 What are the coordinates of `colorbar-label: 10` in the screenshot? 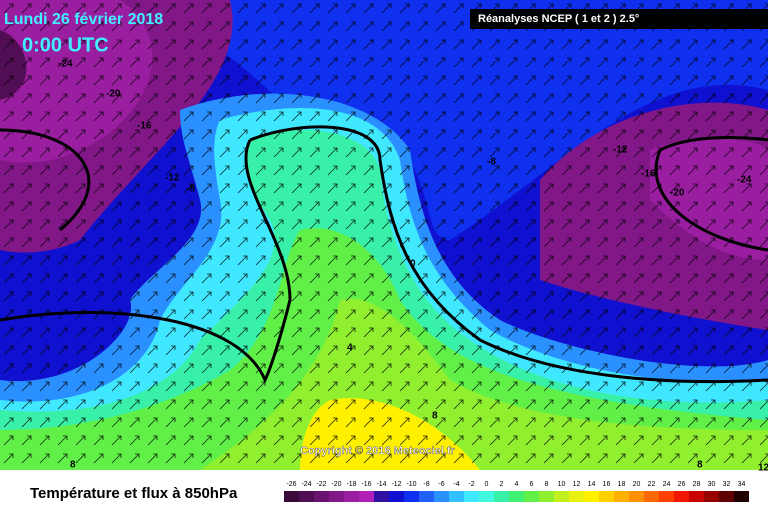 It's located at (562, 484).